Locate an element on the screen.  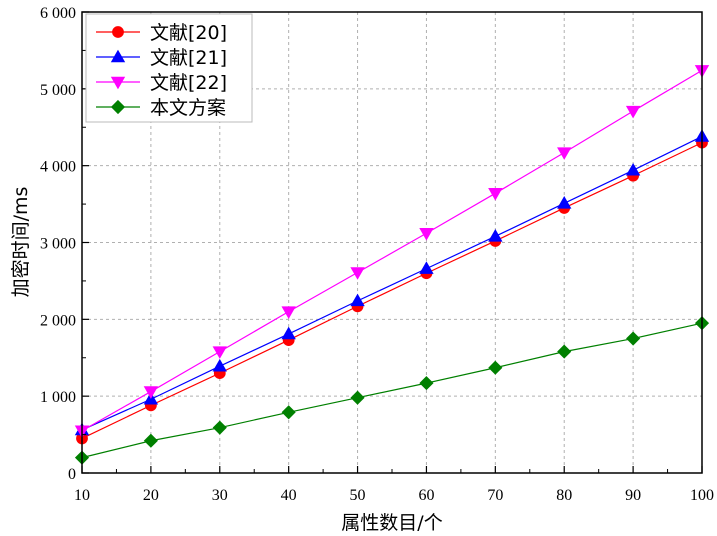
x-tick-label: 90 is located at coordinates (633, 495).